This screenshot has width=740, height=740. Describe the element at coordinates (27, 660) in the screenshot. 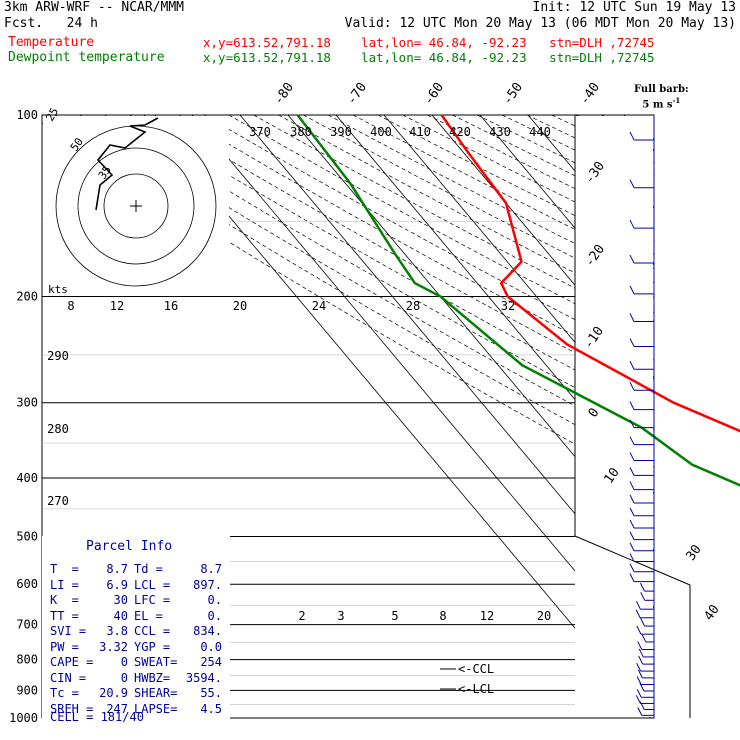

I see `pressure-tick-label: 800` at that location.